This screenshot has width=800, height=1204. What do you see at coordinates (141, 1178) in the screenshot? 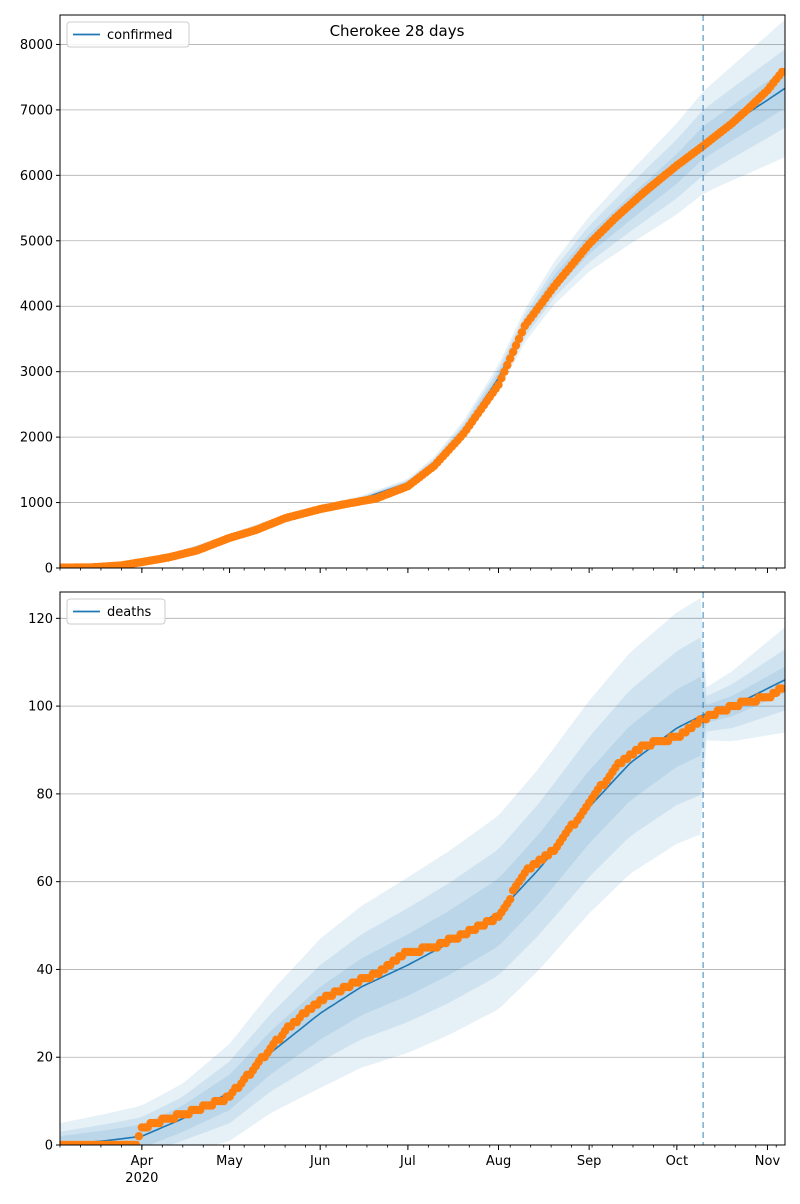
I see `x-tick-sublabel: 2020` at bounding box center [141, 1178].